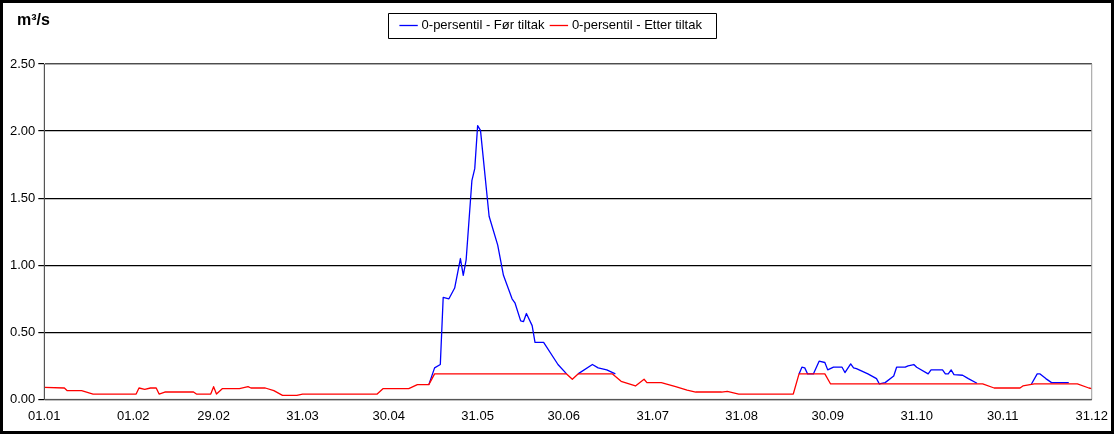  Describe the element at coordinates (916, 415) in the screenshot. I see `x-tick-label: 31.10` at that location.